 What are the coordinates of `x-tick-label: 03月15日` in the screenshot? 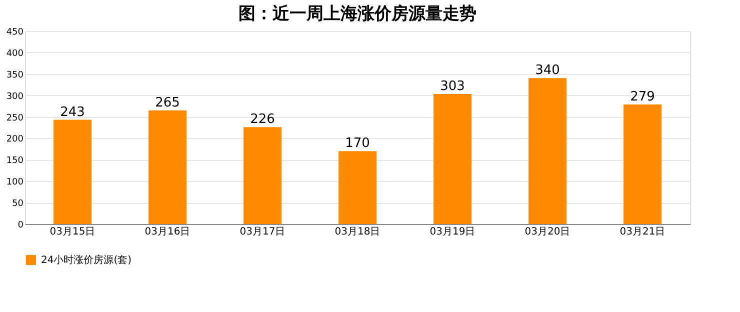 It's located at (73, 232).